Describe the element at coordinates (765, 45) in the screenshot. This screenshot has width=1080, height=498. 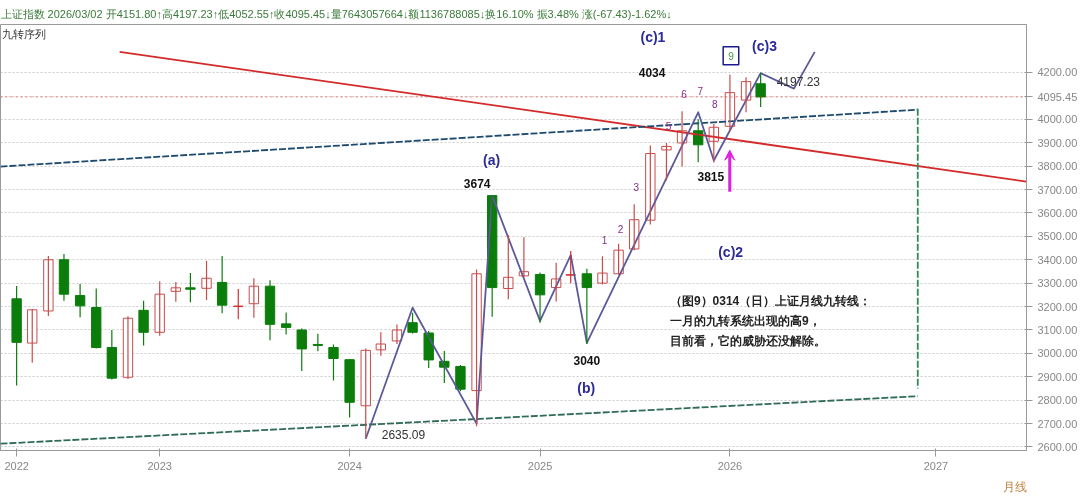
I see `annotation: (c)3` at that location.